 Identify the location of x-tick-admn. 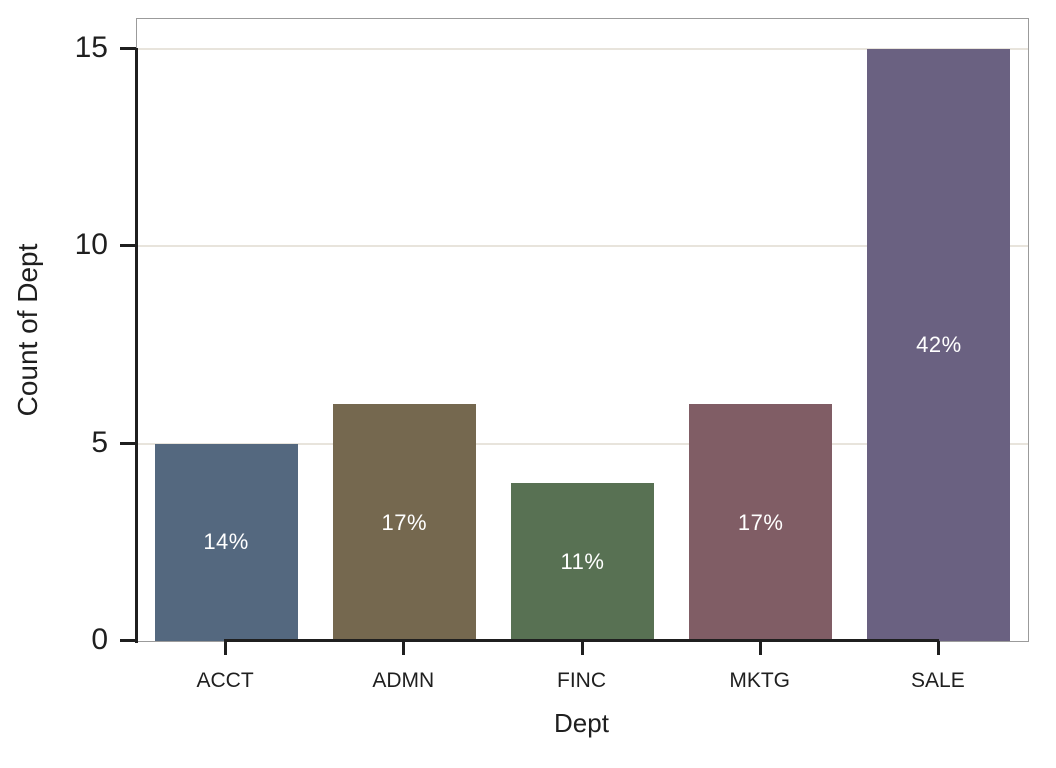
(404, 648).